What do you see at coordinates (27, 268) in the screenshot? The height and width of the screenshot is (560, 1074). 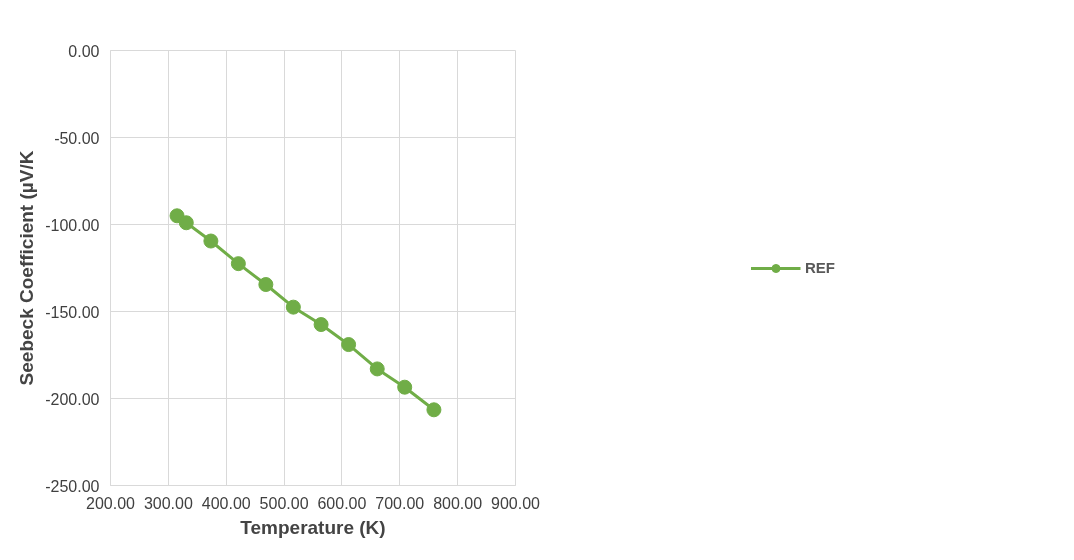 I see `y-axis-title: Seebeck Coefficient (µV/K` at bounding box center [27, 268].